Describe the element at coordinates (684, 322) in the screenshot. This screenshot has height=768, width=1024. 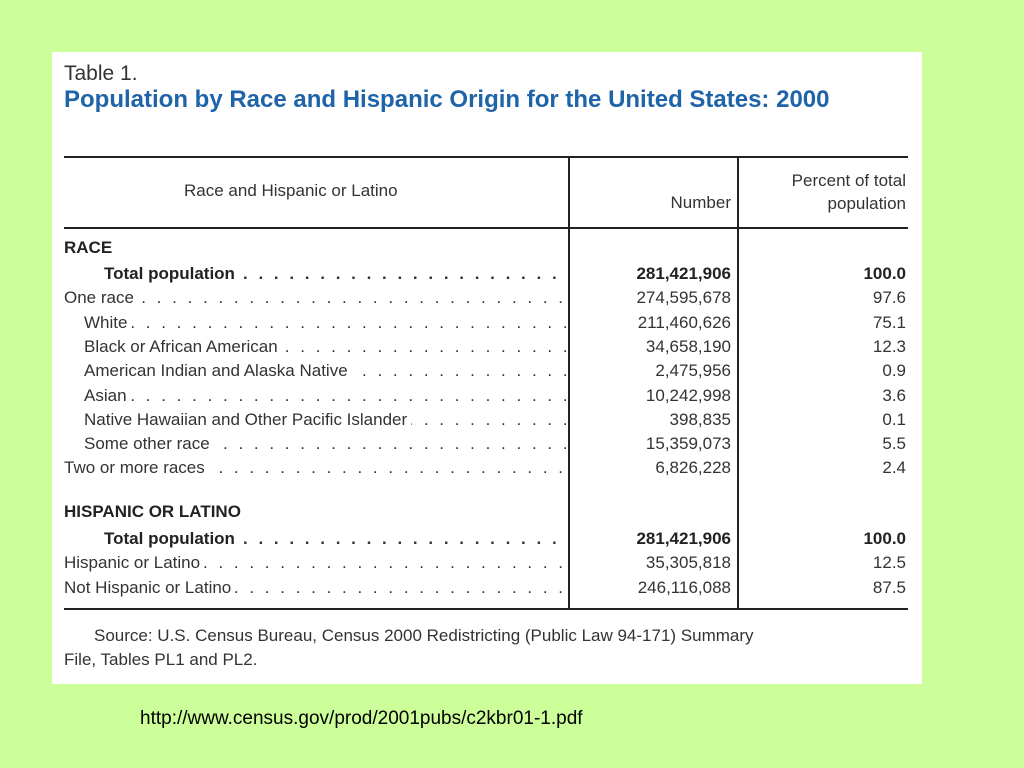
I see `row-number: 211,460,626` at that location.